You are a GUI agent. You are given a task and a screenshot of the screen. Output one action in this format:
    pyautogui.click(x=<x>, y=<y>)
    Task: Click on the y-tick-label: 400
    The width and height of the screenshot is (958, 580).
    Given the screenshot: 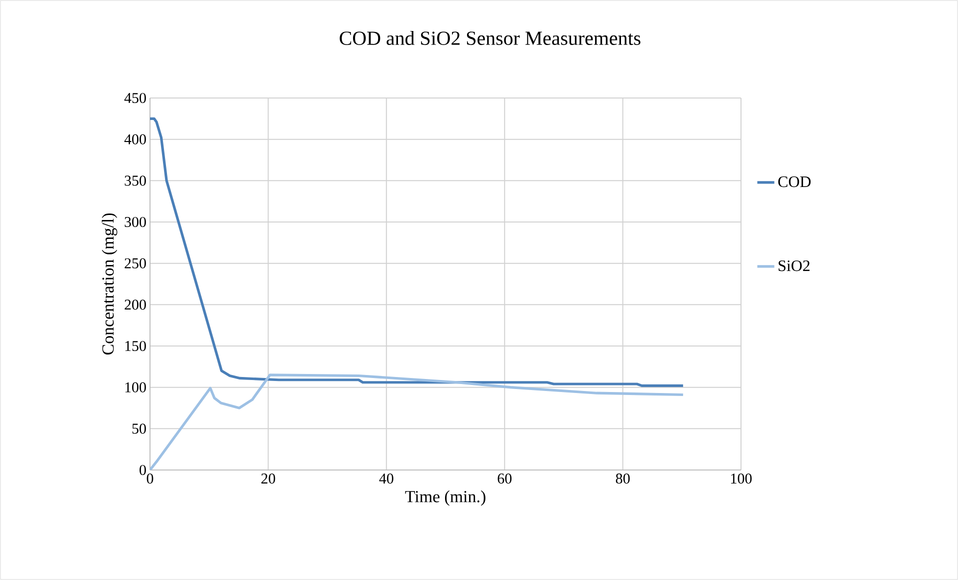 What is the action you would take?
    pyautogui.click(x=135, y=139)
    